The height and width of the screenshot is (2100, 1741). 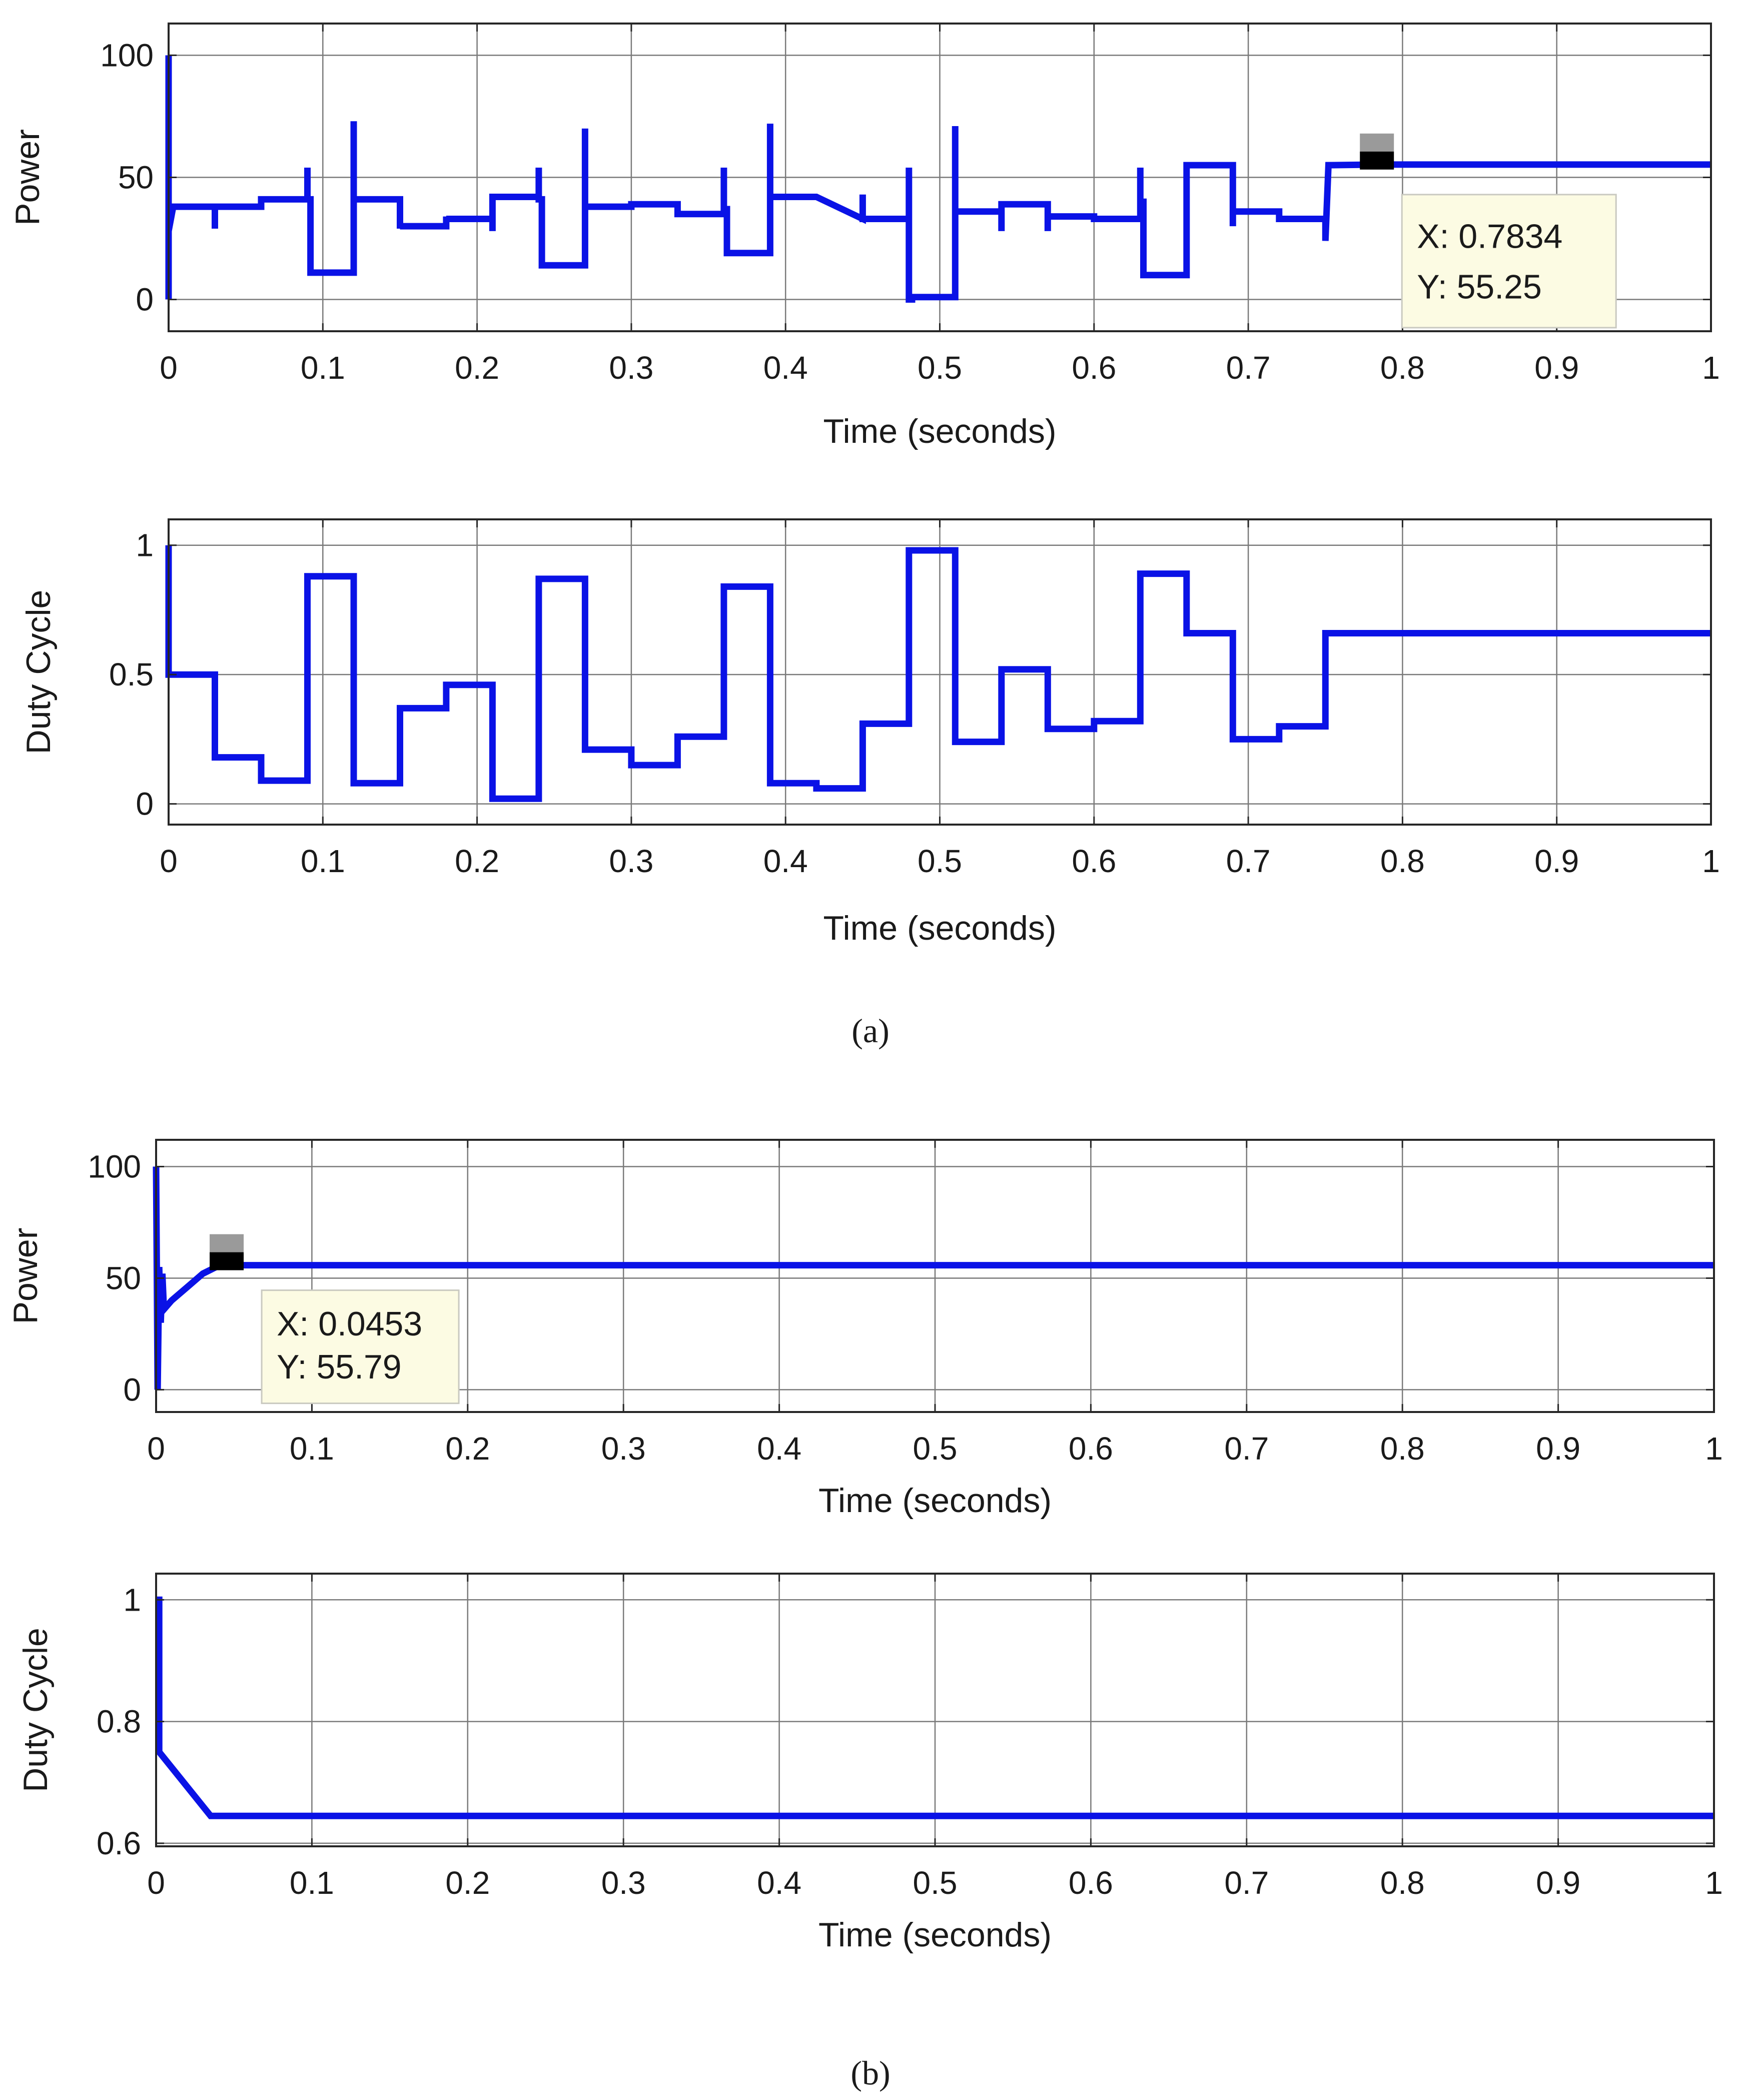 What do you see at coordinates (870, 1031) in the screenshot?
I see `caption-a: (a)` at bounding box center [870, 1031].